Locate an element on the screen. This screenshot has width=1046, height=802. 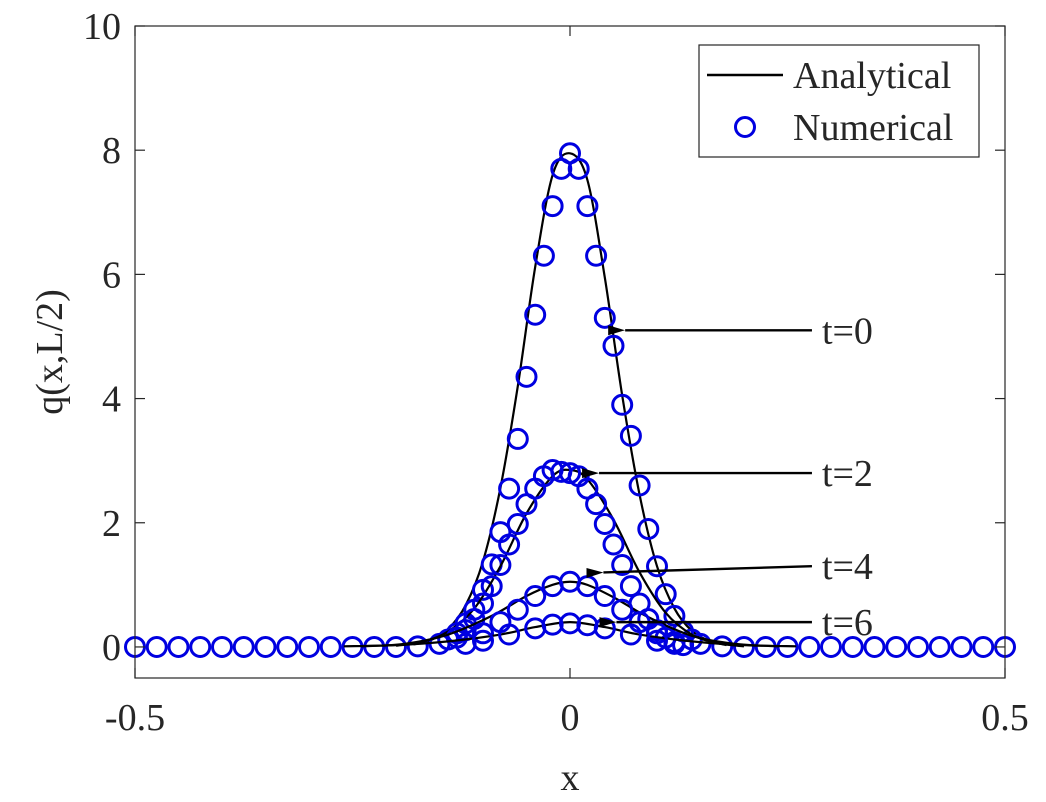
y-axis-label: q(x,L/2) is located at coordinates (50, 352).